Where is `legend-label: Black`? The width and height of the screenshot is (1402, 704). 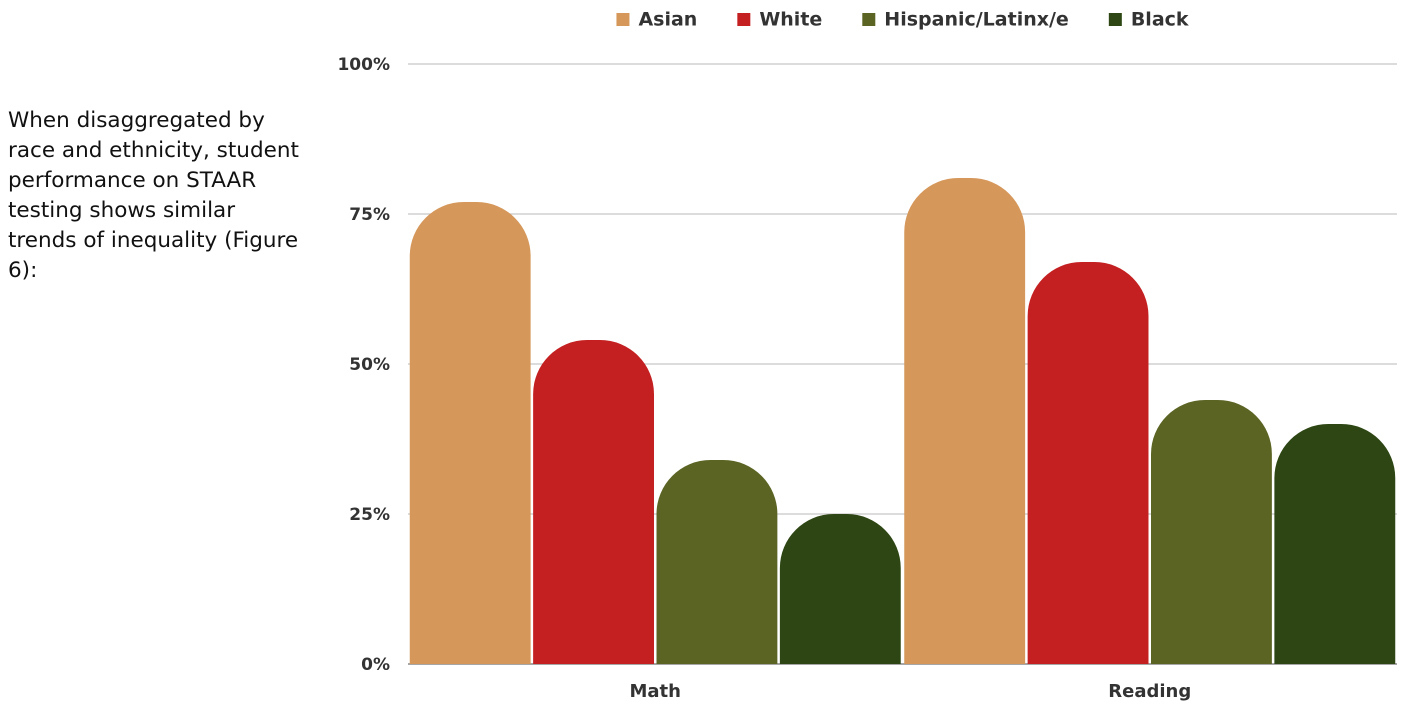
legend-label: Black is located at coordinates (1160, 20).